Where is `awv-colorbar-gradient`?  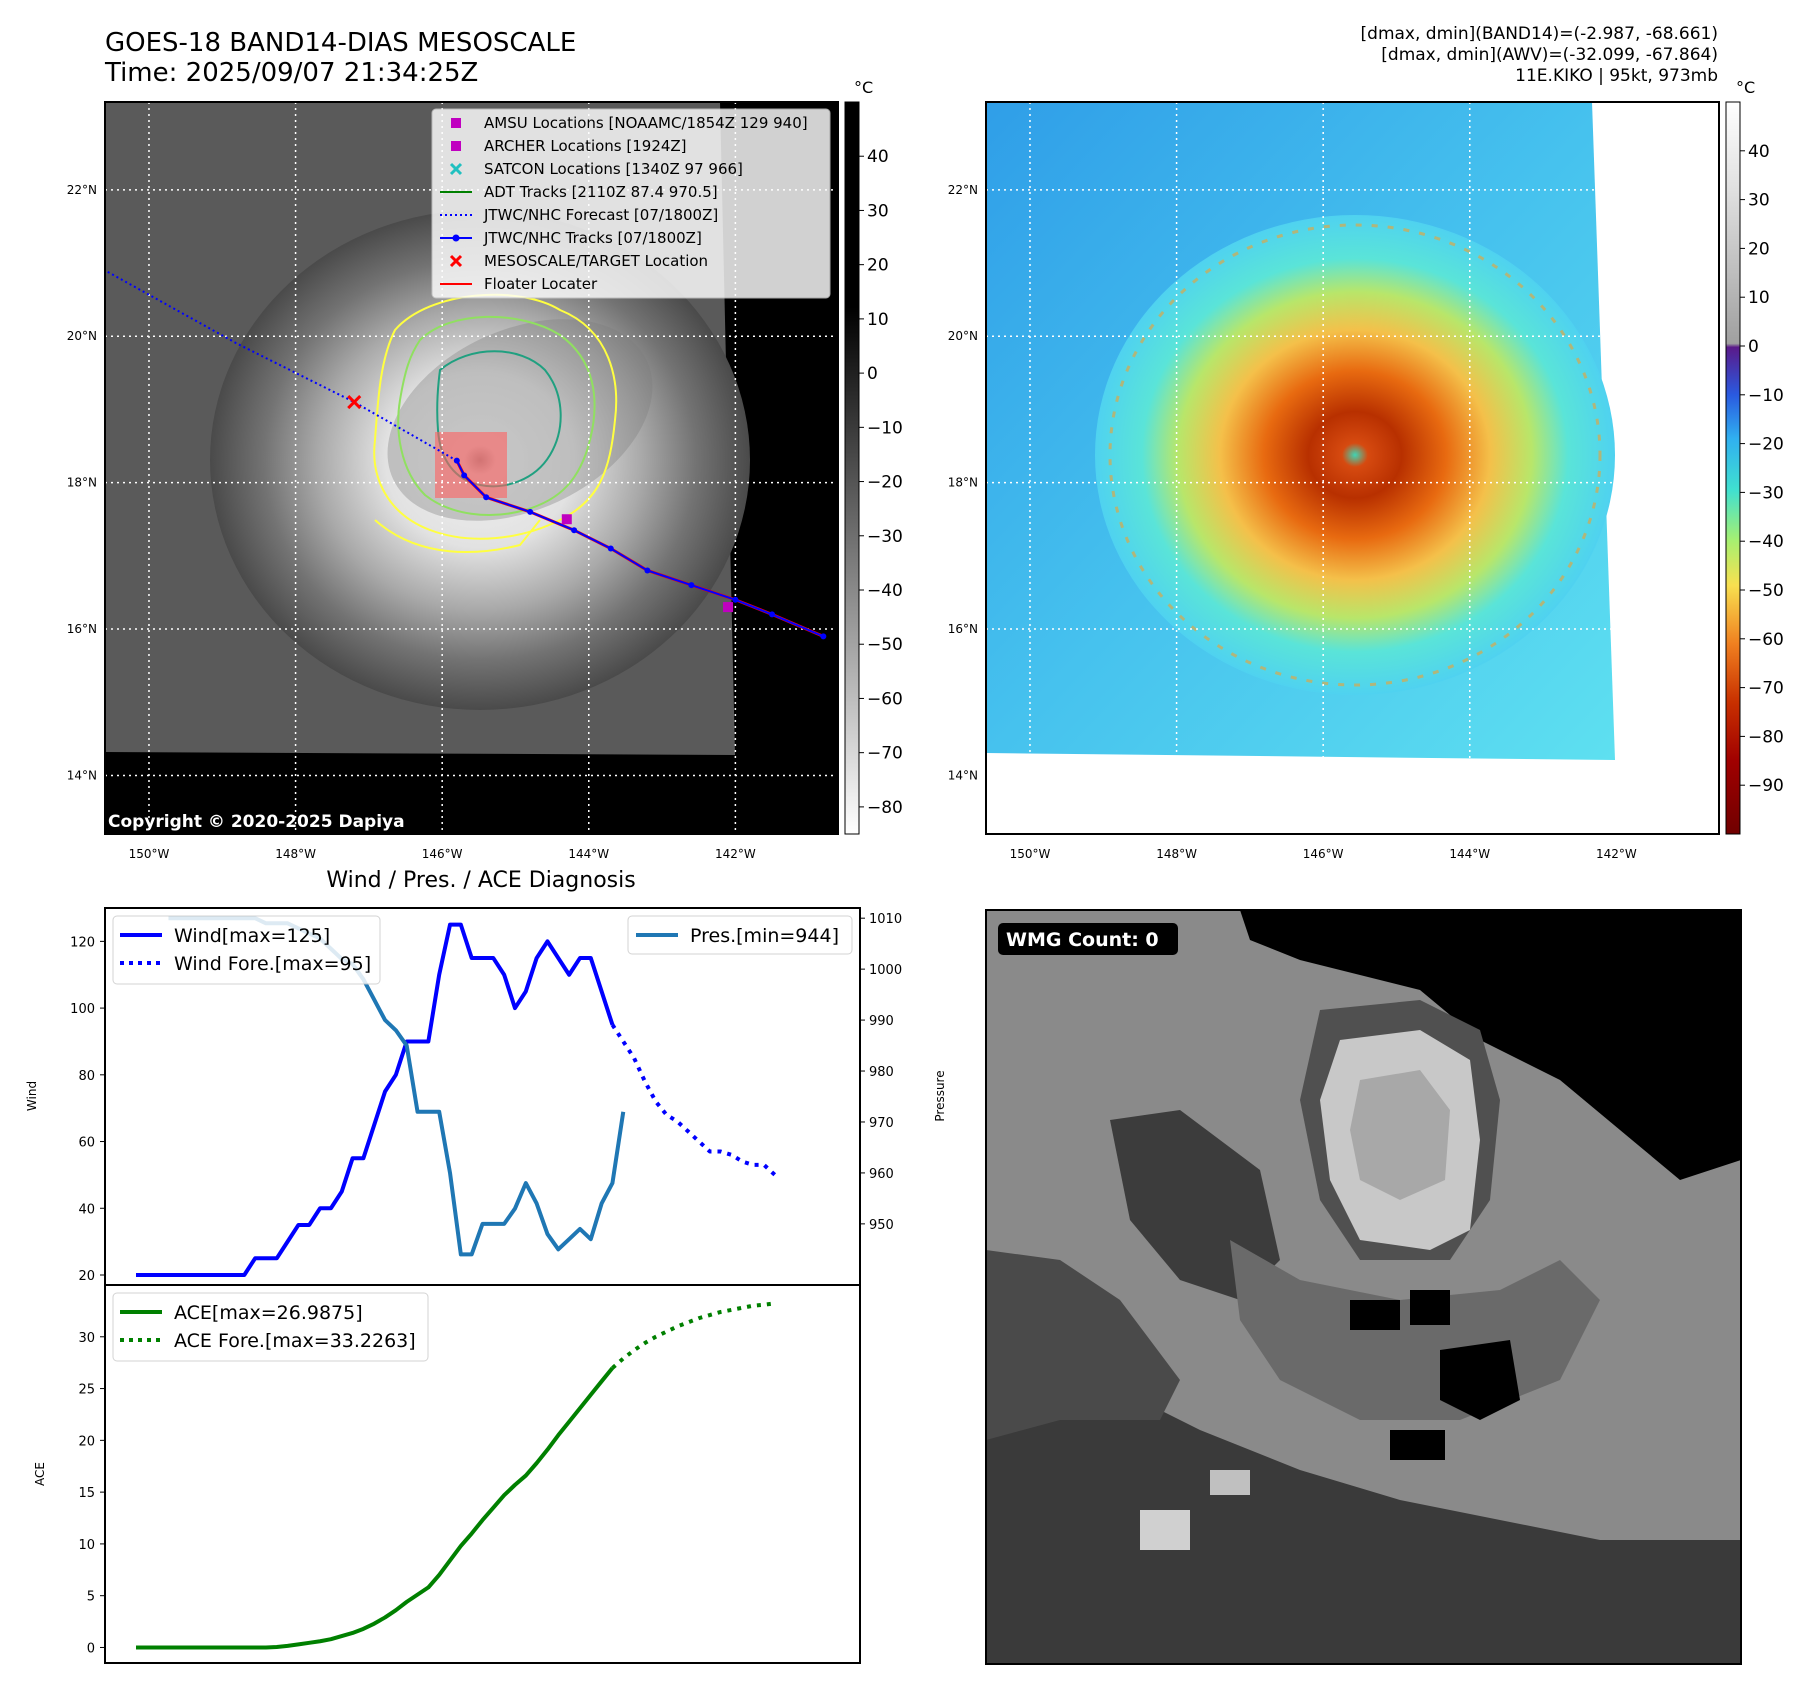 awv-colorbar-gradient is located at coordinates (1733, 468).